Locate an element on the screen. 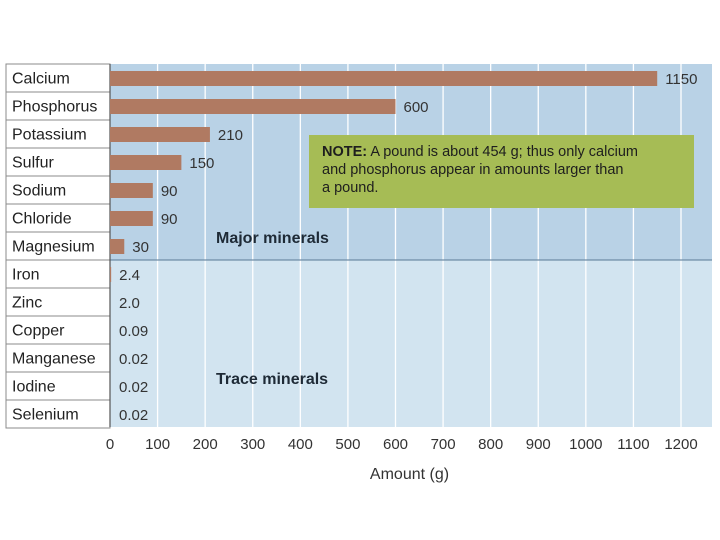  bar-potassium is located at coordinates (160, 134).